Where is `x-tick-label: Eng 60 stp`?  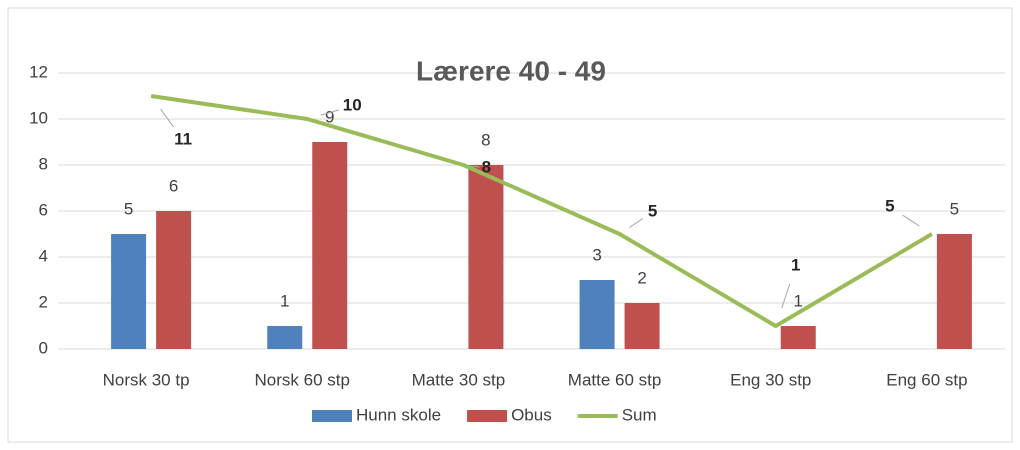 x-tick-label: Eng 60 stp is located at coordinates (926, 379).